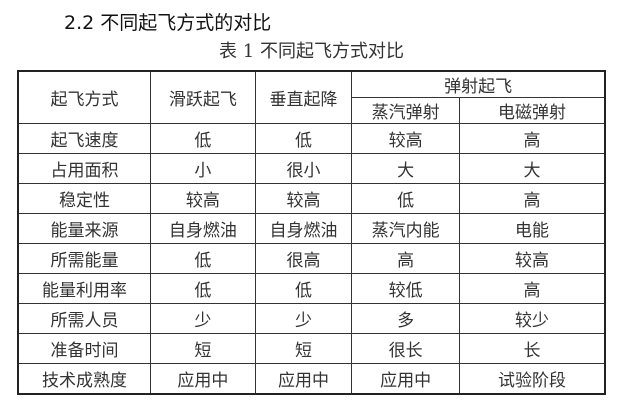  I want to click on table-cell: 很小, so click(303, 168).